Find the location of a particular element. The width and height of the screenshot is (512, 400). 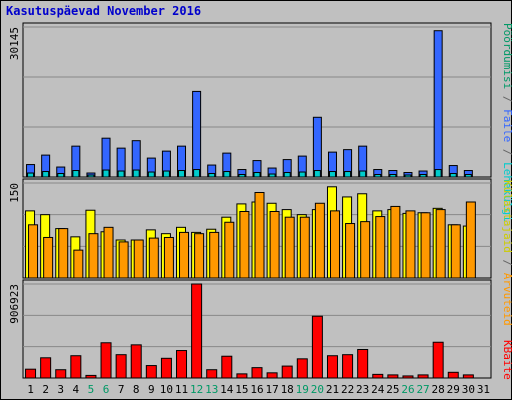

x-tick-label: 19 is located at coordinates (302, 389).